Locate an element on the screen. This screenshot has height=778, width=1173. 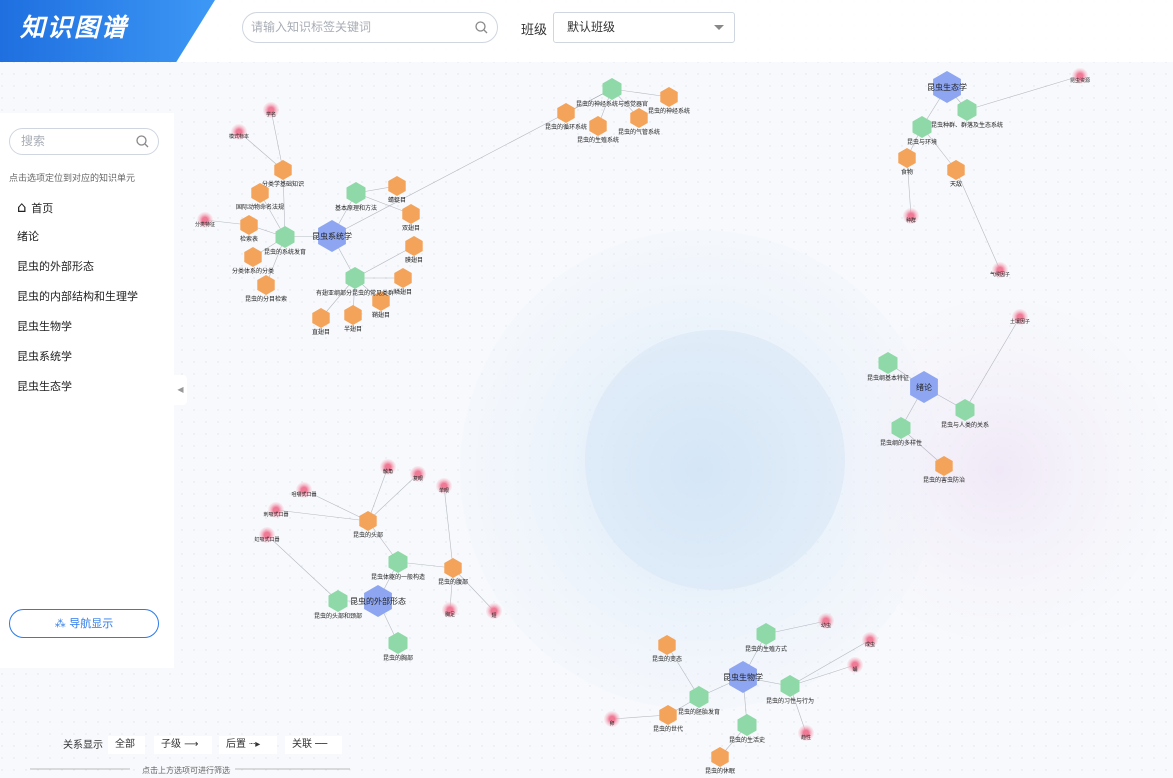
graph-node: 昆虫的害虫防治 is located at coordinates (944, 470).